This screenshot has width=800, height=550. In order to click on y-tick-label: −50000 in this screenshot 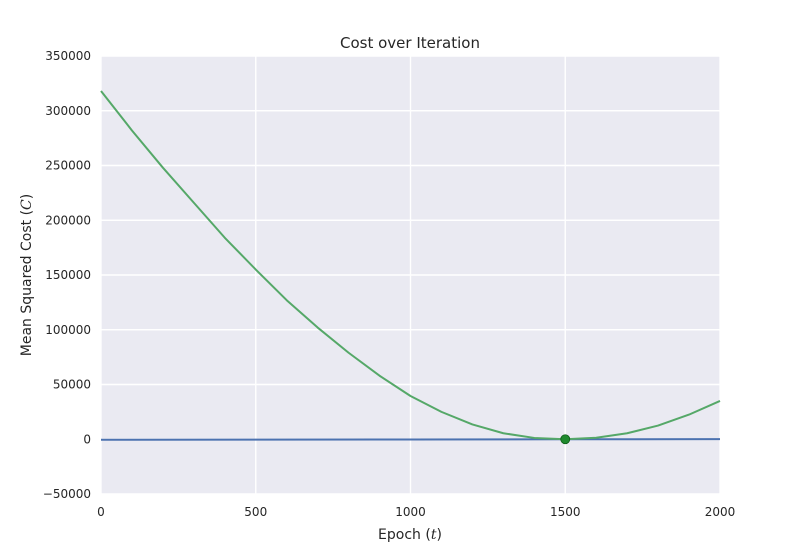, I will do `click(67, 494)`.